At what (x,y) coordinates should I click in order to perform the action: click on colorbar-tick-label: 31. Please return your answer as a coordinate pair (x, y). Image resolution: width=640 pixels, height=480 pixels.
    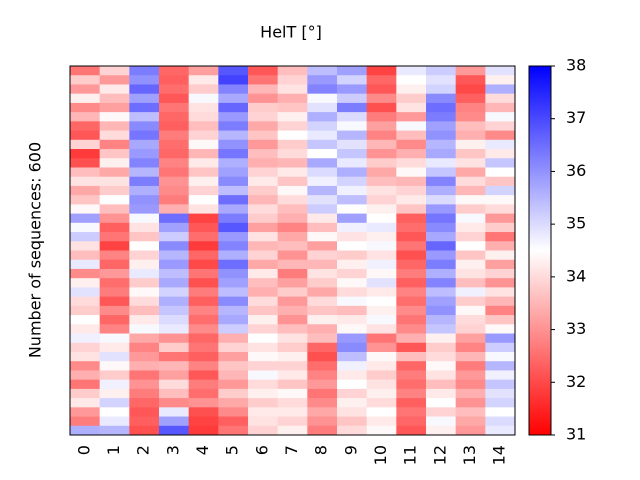
    Looking at the image, I should click on (576, 434).